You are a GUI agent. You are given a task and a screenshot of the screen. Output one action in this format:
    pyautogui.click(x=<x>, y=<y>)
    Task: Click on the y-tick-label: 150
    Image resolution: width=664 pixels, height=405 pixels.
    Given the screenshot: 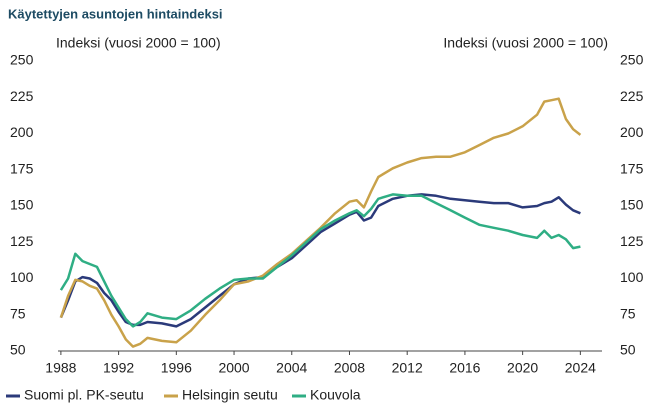 What is the action you would take?
    pyautogui.click(x=22, y=205)
    